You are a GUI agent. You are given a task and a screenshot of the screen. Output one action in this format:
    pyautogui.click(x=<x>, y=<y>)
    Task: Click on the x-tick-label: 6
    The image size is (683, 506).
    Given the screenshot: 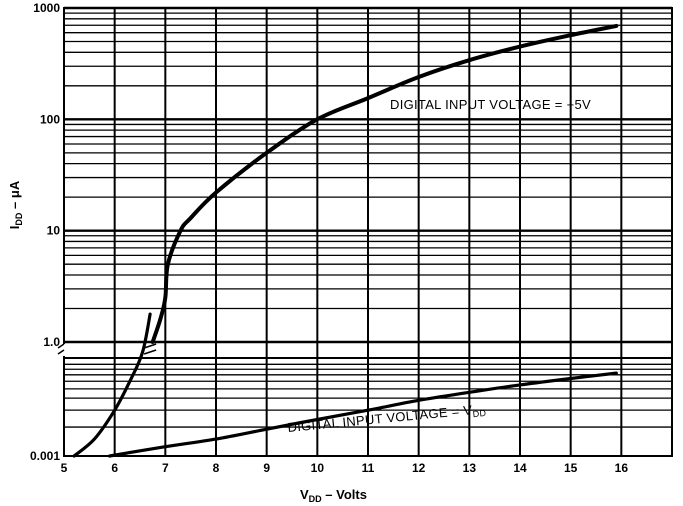 What is the action you would take?
    pyautogui.click(x=114, y=468)
    